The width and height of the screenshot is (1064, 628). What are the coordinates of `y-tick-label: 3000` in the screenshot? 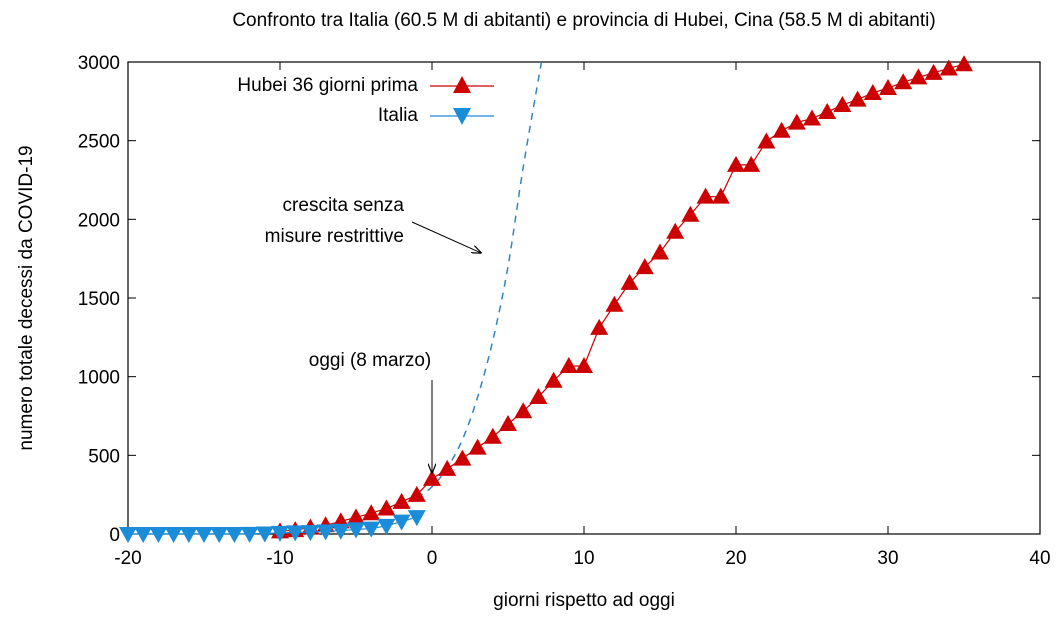 It's located at (99, 63).